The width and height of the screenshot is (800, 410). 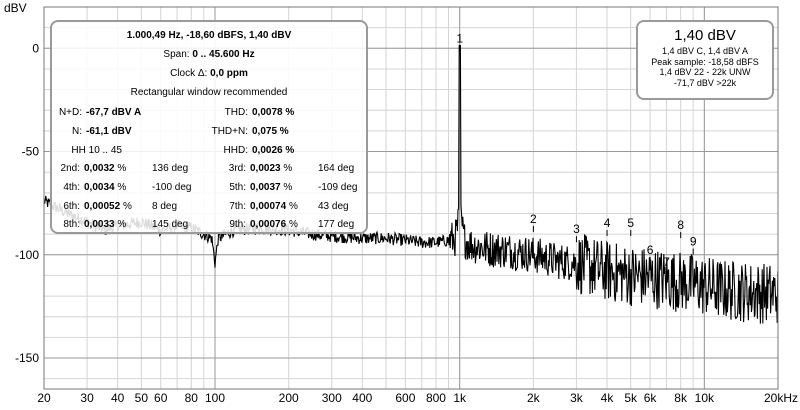 I want to click on x-tick-label: 6k, so click(x=651, y=398).